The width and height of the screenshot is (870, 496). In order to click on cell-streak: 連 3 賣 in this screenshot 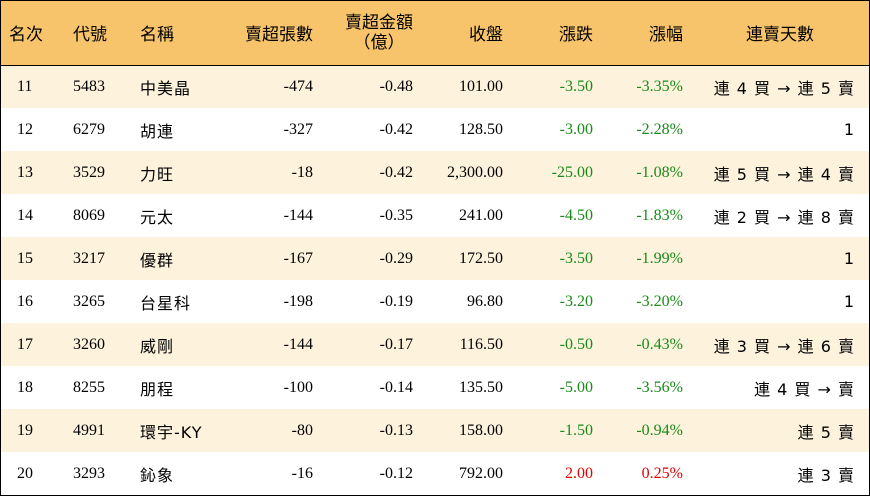, I will do `click(826, 475)`.